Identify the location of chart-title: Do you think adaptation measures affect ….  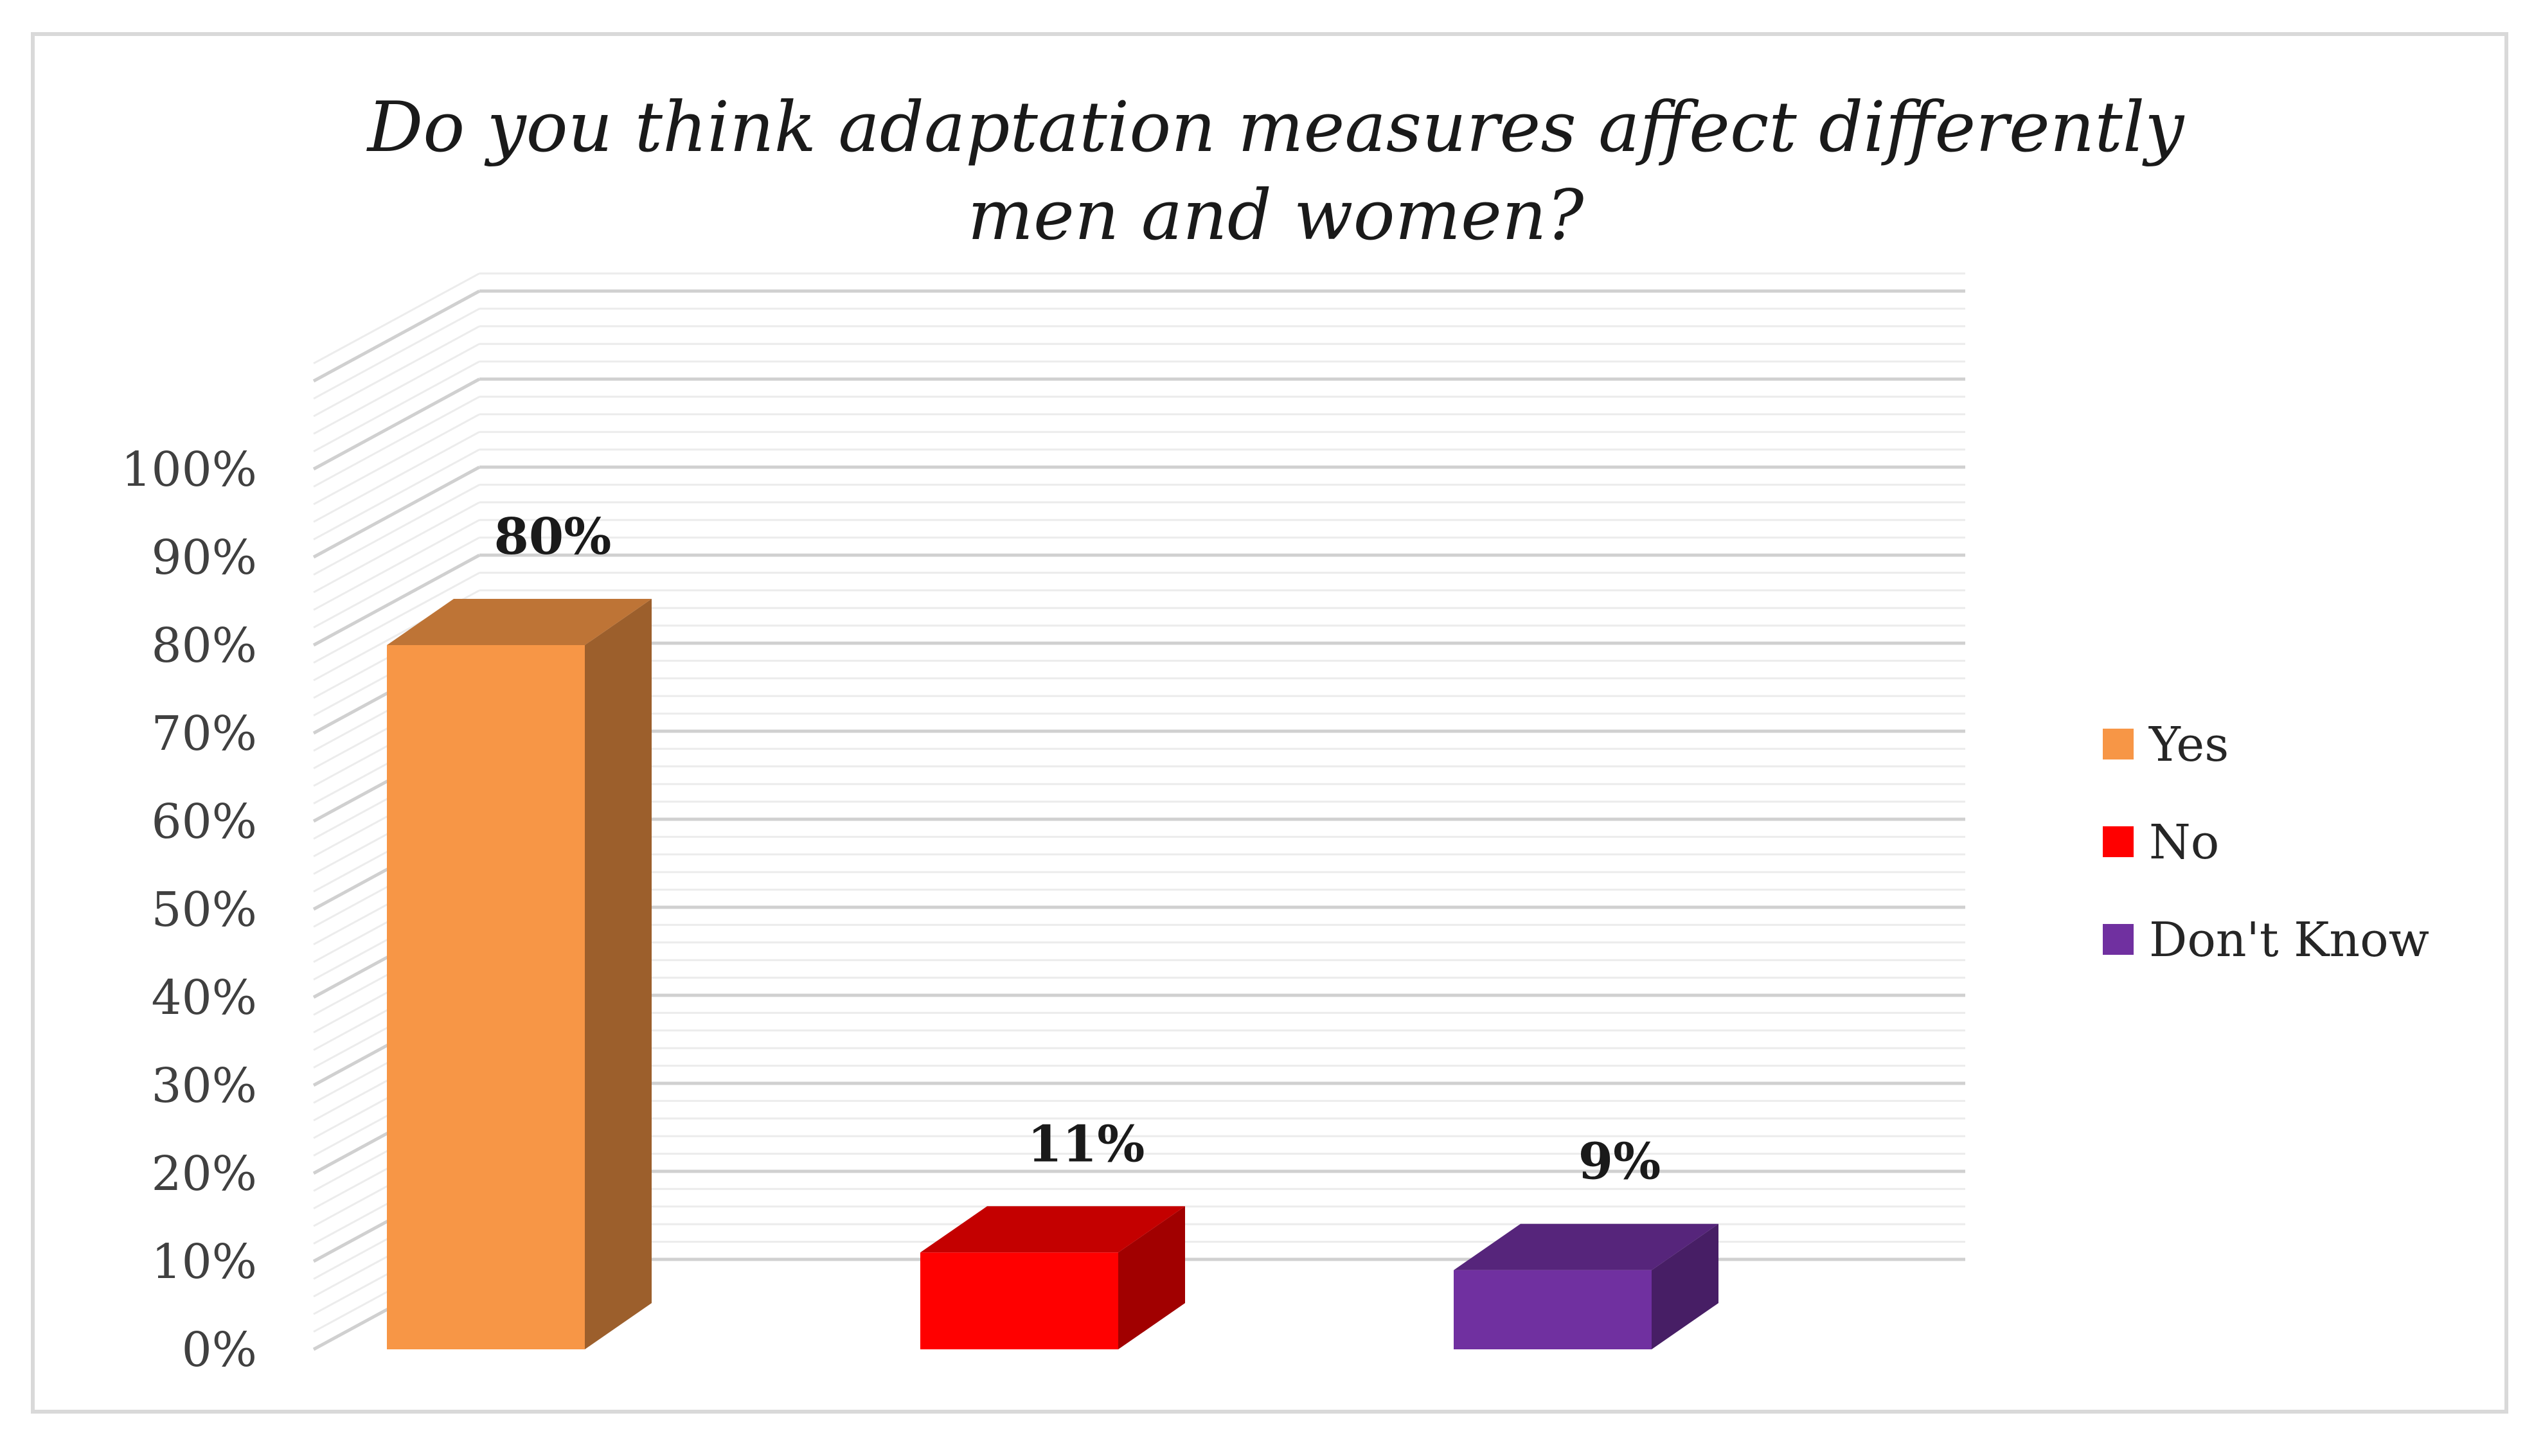
(1276, 172).